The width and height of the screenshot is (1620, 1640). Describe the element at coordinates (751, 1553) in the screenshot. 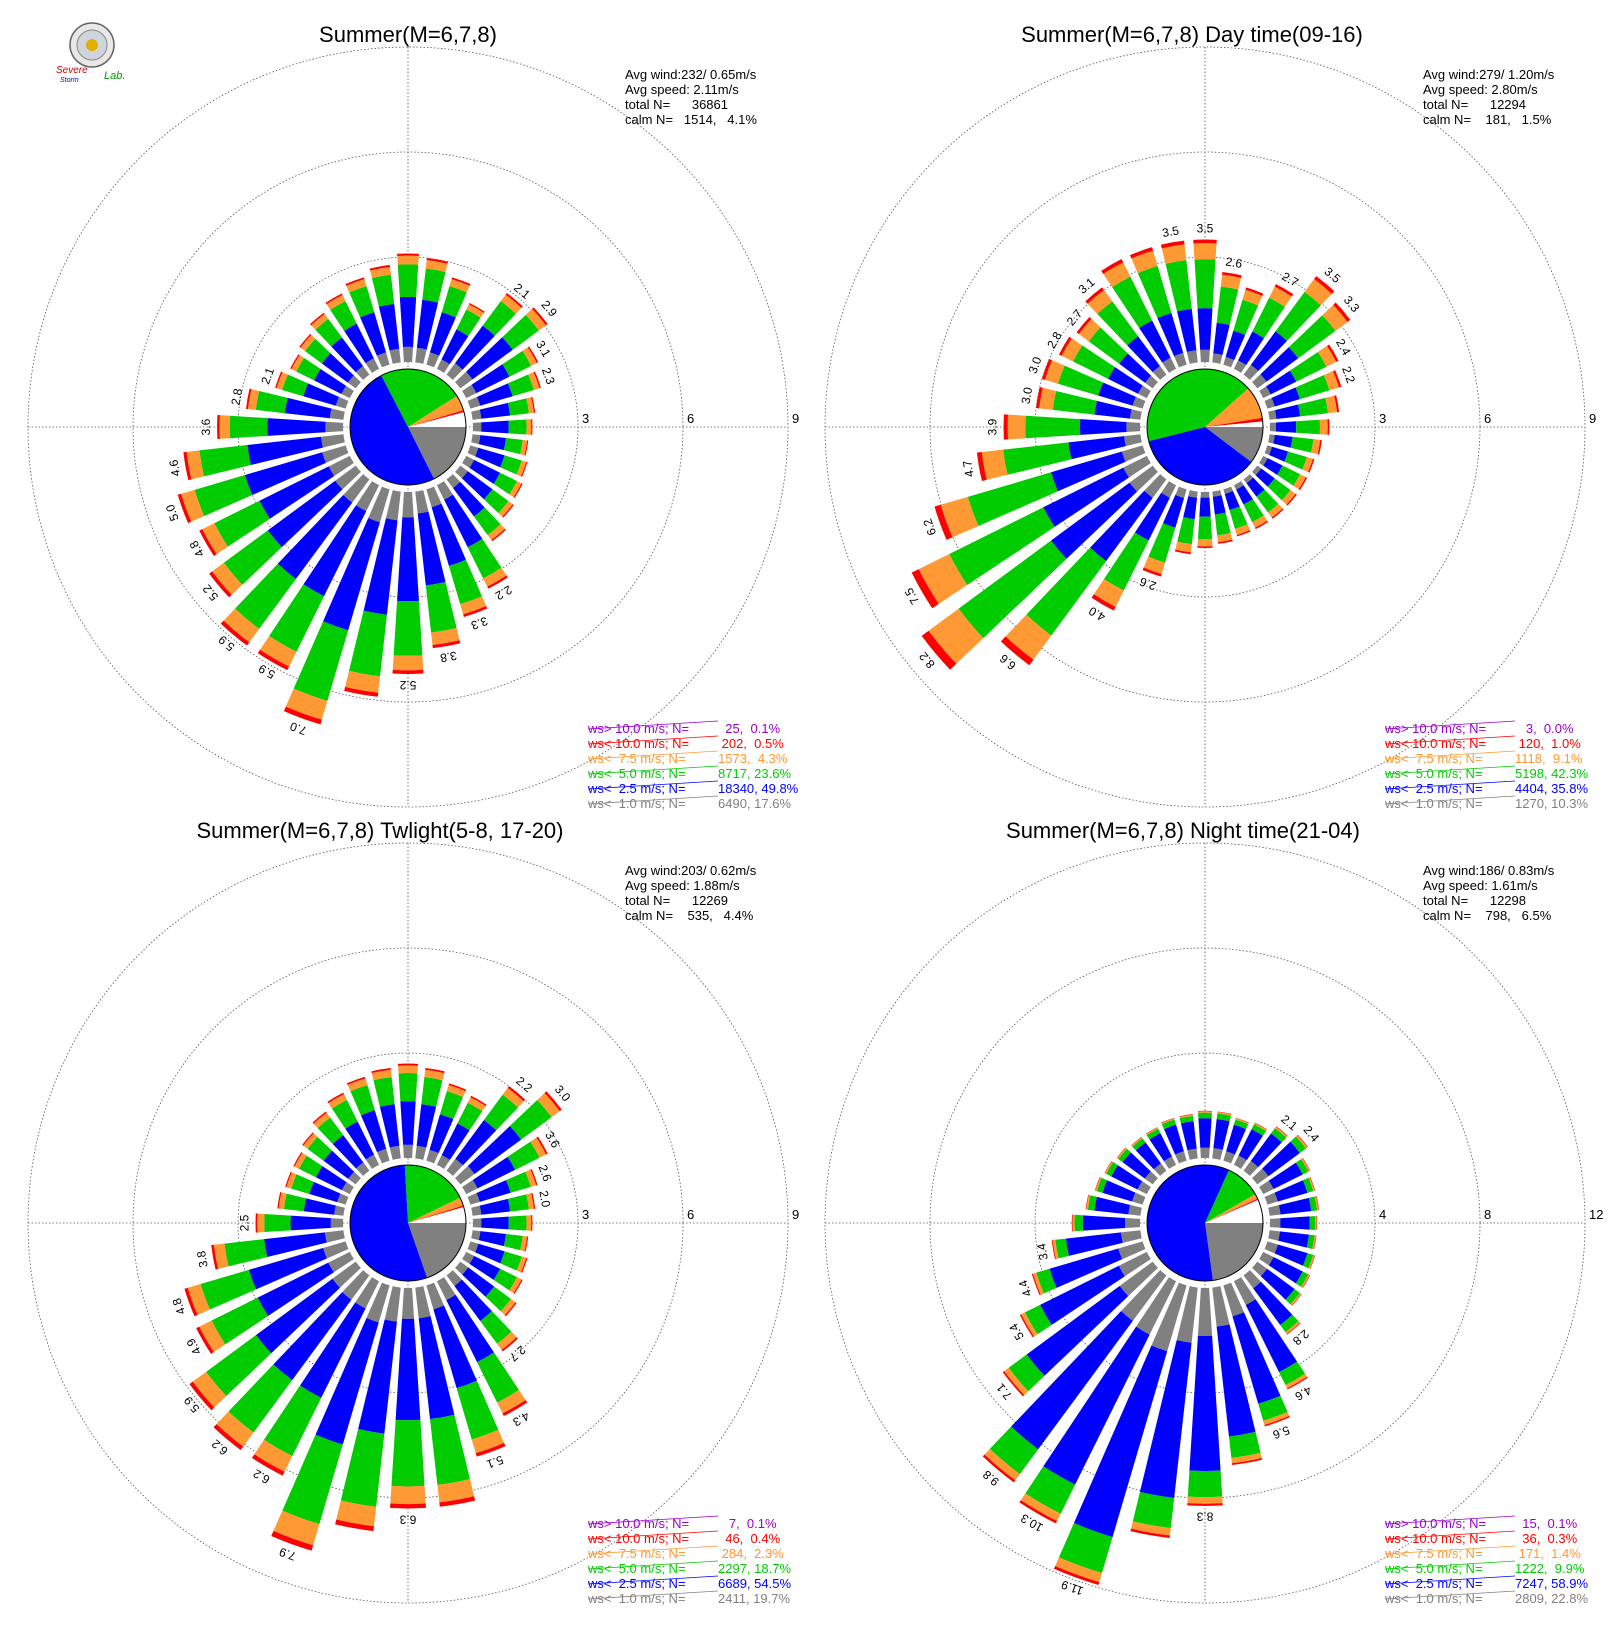

I see `legend-value: 284, 2.3%` at that location.